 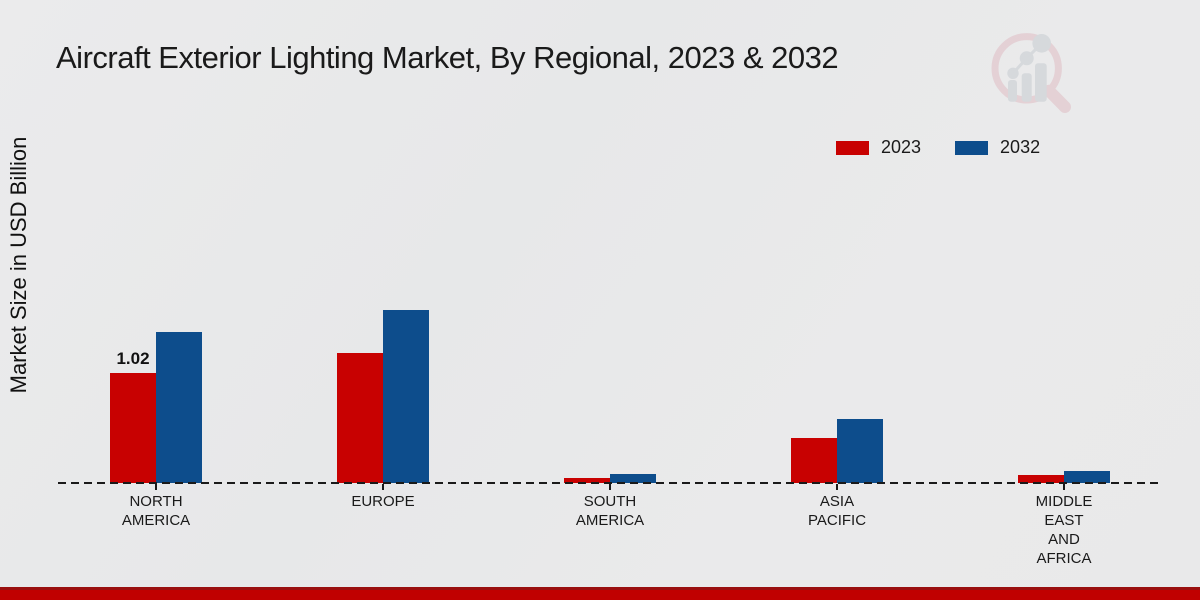 I want to click on x-axis-tick-south-america, so click(x=610, y=487).